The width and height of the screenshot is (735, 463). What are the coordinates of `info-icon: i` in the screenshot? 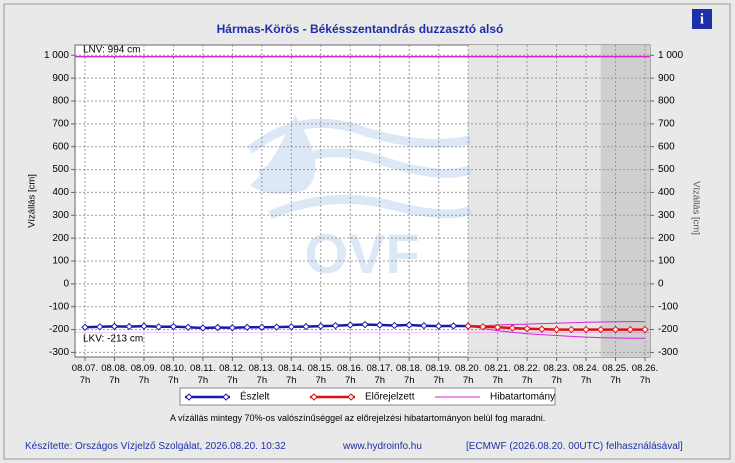 It's located at (702, 19).